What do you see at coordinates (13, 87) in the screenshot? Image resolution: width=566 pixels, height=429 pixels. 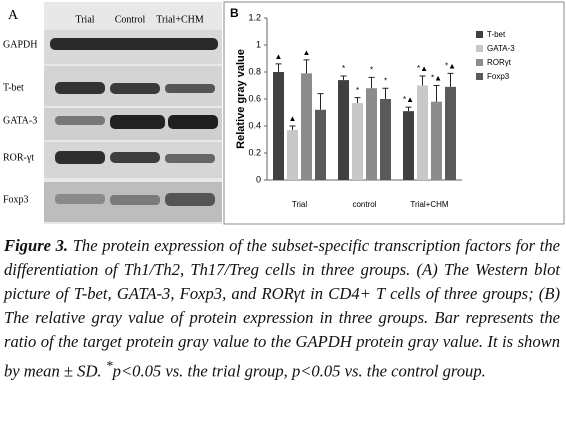 I see `row-label: T-bet` at bounding box center [13, 87].